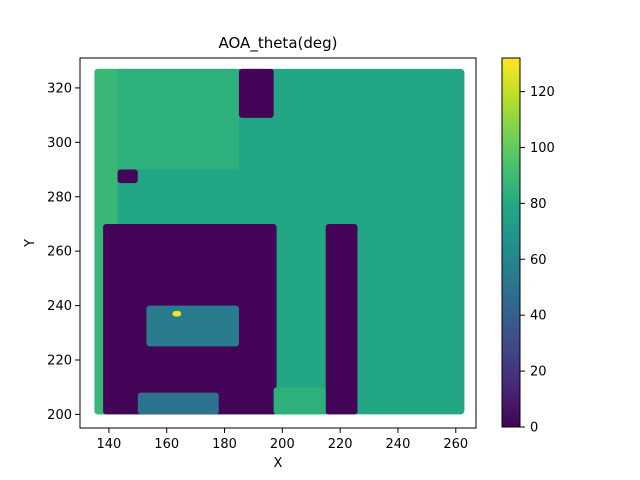  I want to click on x-axis-ticks: 140 160 180 200 220 240 260, so click(282, 440).